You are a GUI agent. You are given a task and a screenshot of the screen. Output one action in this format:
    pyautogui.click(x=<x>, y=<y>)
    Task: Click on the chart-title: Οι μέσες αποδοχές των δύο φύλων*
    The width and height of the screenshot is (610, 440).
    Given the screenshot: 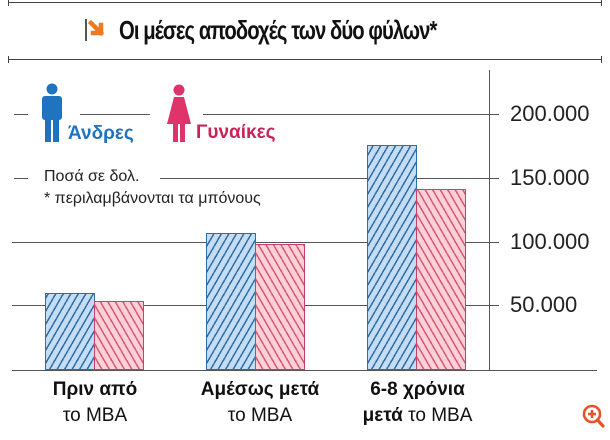 What is the action you would take?
    pyautogui.click(x=277, y=29)
    